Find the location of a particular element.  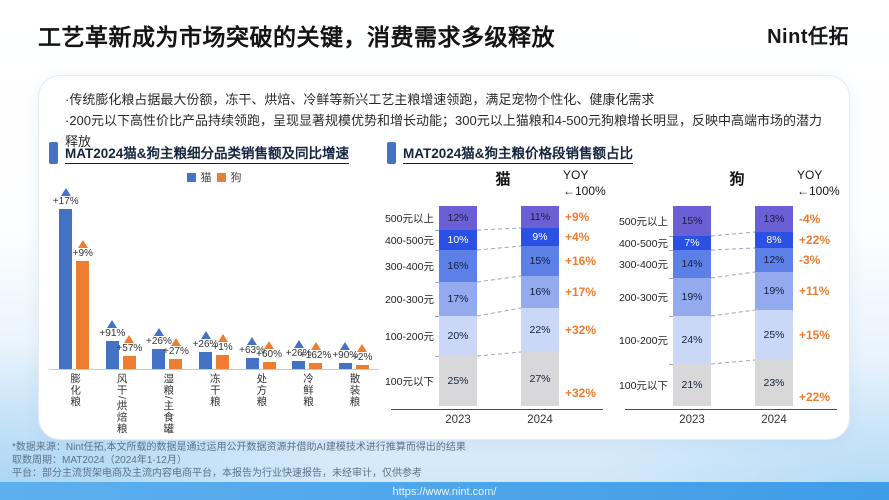

panel-title: 猫 is located at coordinates (503, 179).